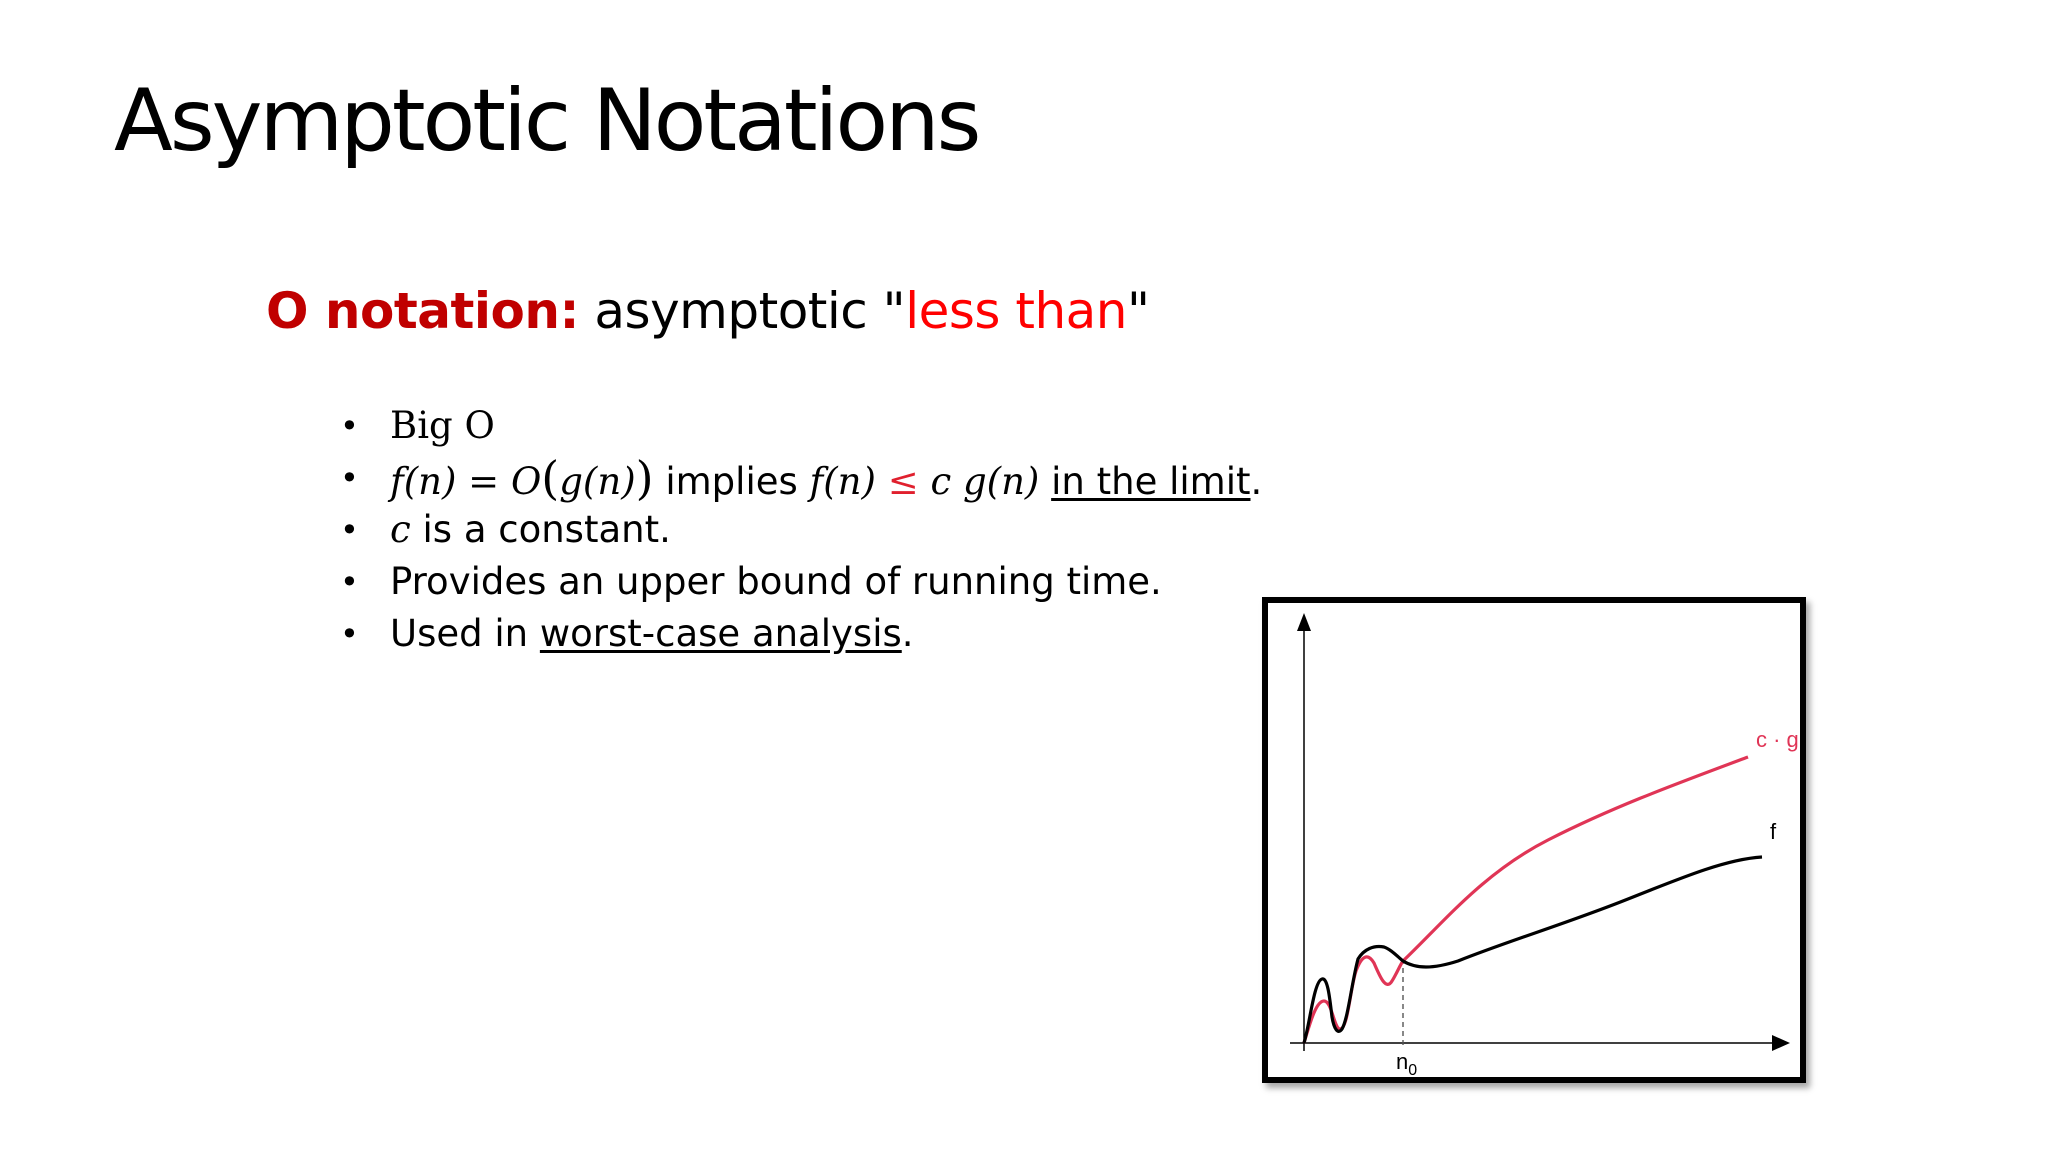  Describe the element at coordinates (442, 425) in the screenshot. I see `bullet-big-o-text: Big O` at that location.